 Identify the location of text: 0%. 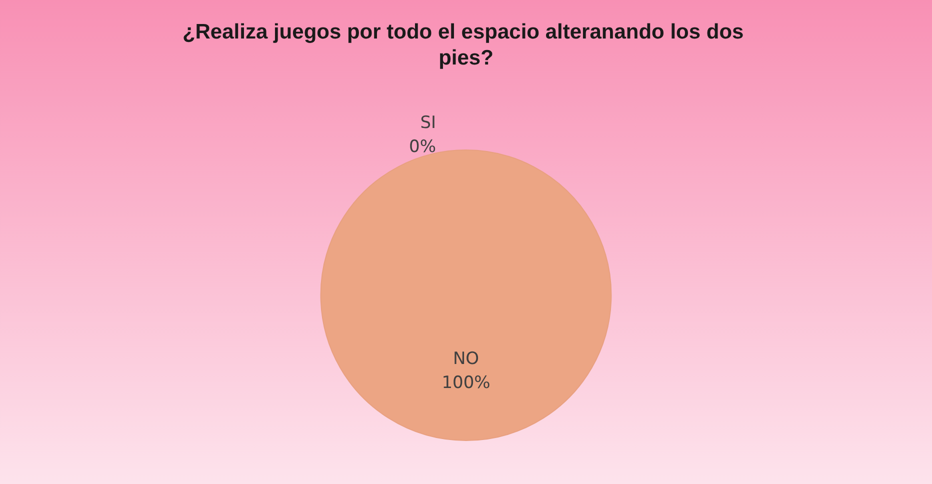
(422, 147).